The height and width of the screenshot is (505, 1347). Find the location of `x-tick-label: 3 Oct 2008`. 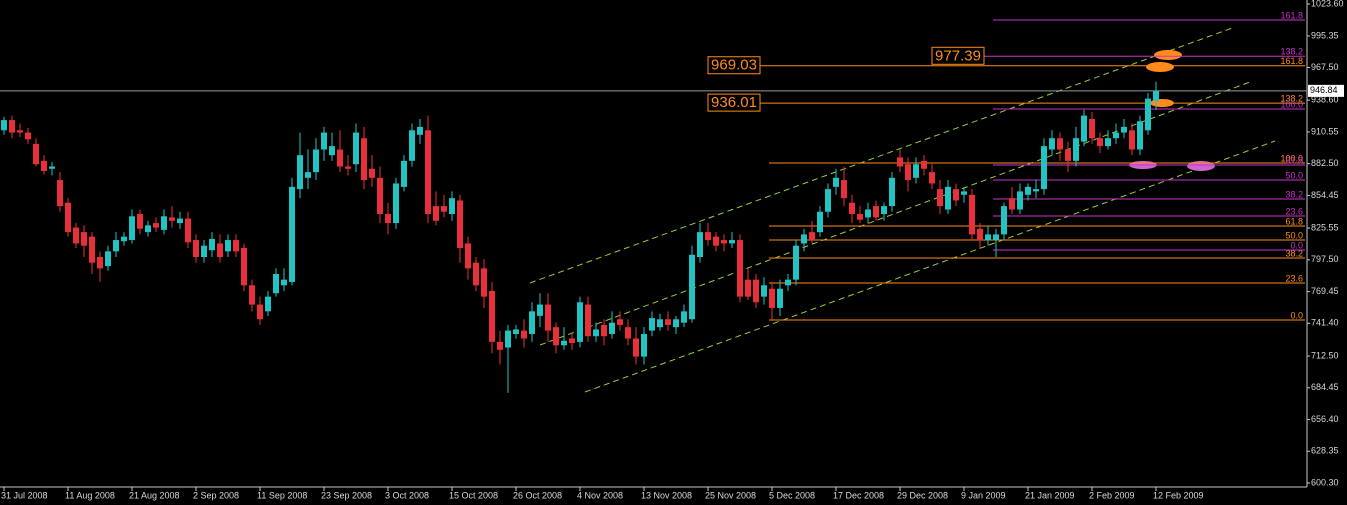

x-tick-label: 3 Oct 2008 is located at coordinates (407, 495).